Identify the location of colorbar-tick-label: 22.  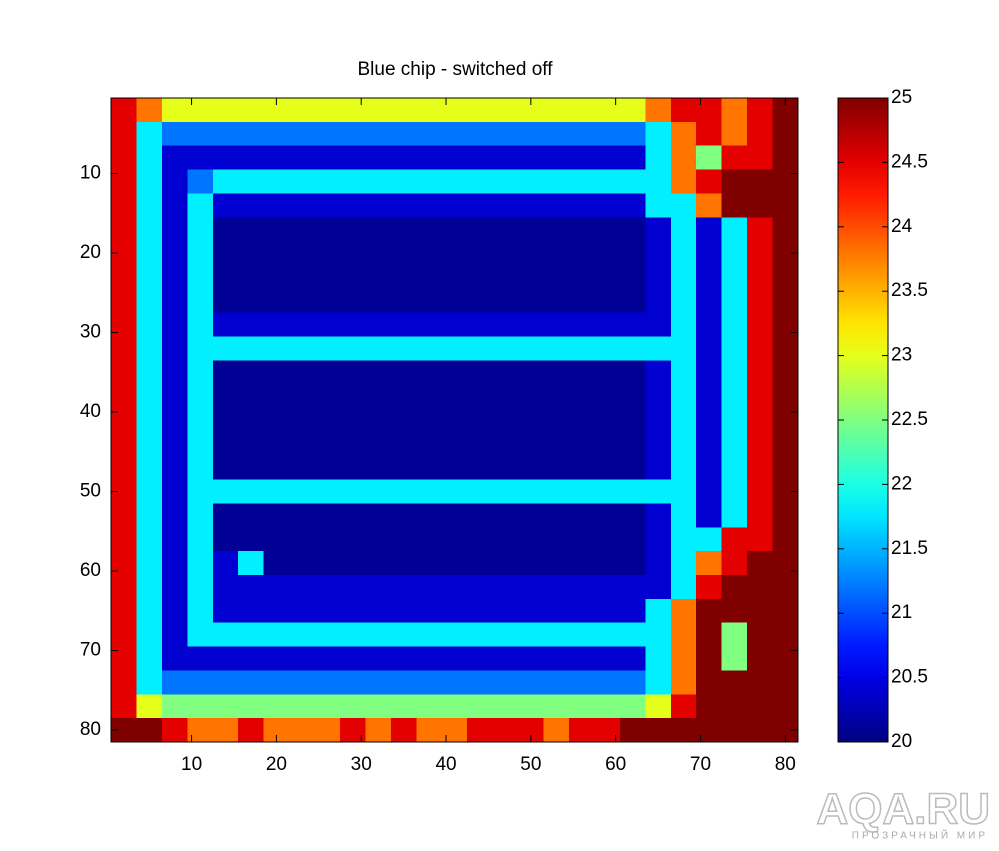
(901, 483).